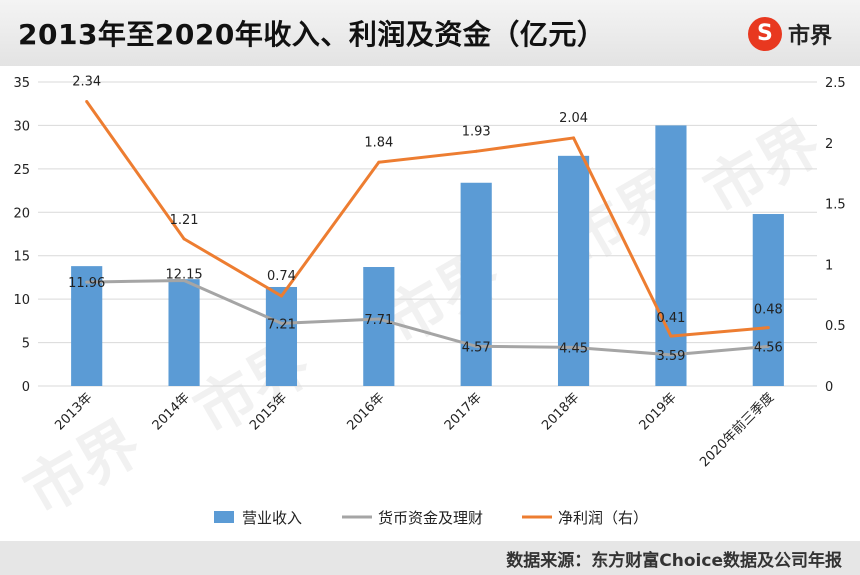 The width and height of the screenshot is (860, 575). I want to click on y-left-tick-label: 25, so click(21, 170).